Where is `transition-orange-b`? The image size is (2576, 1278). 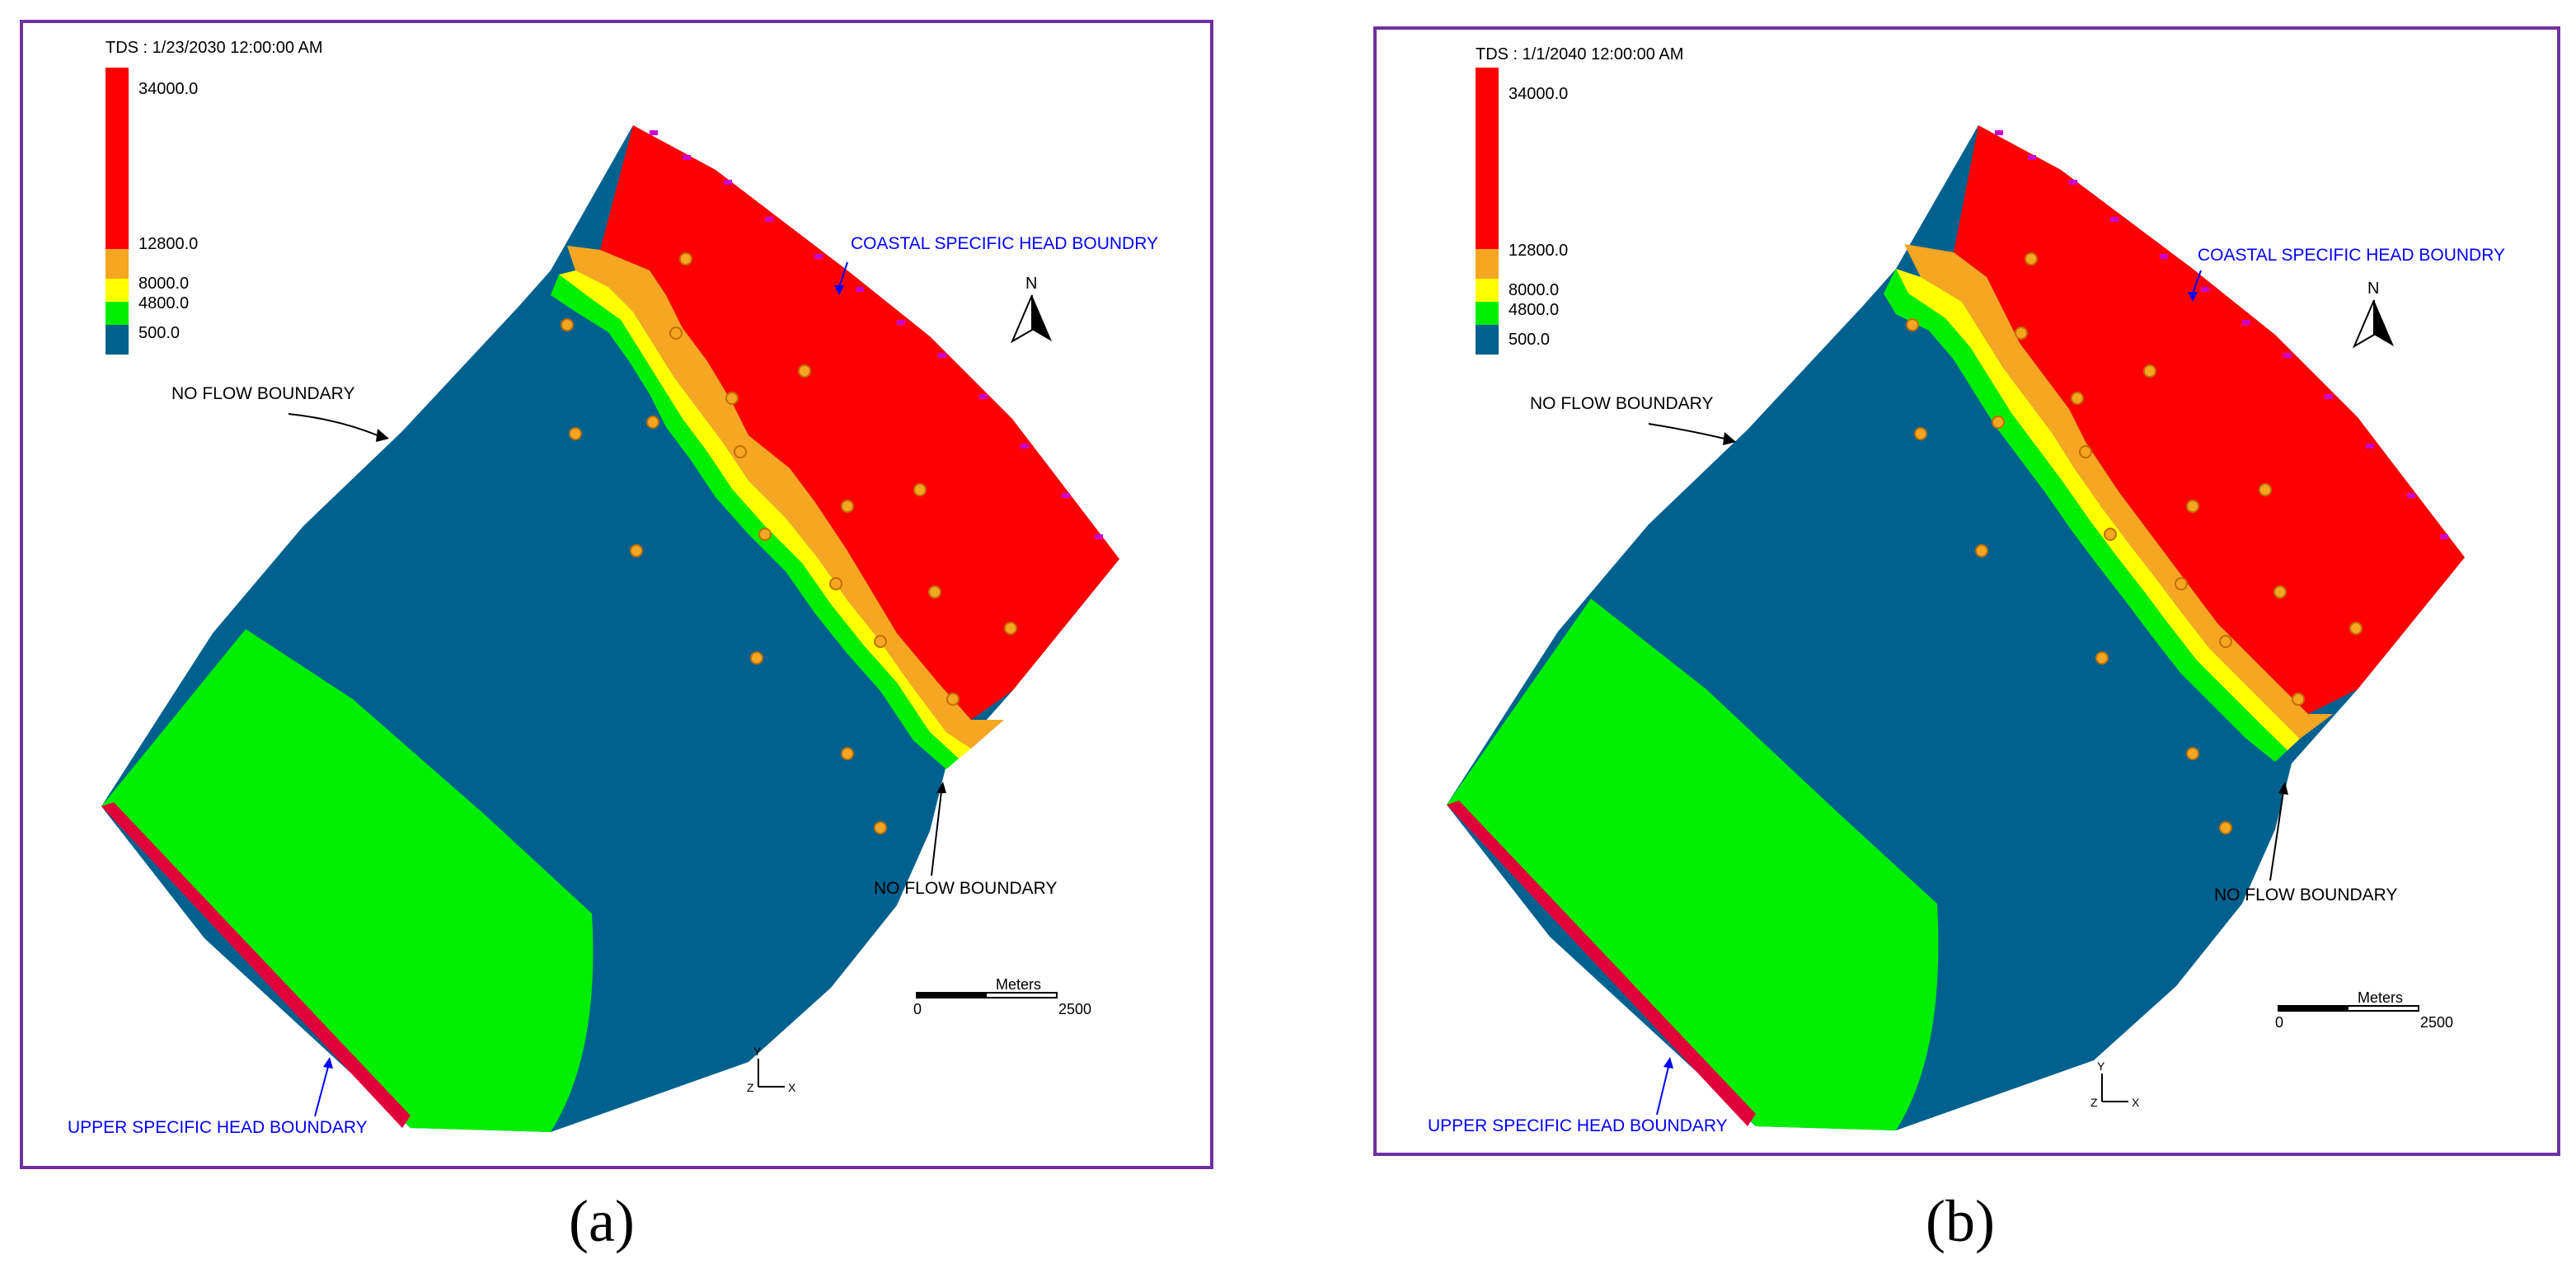
transition-orange-b is located at coordinates (2118, 491).